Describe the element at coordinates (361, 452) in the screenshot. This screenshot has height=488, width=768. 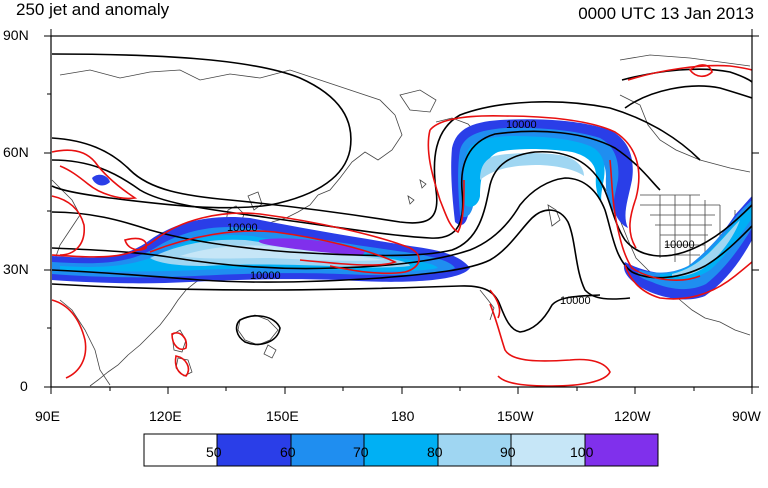
I see `colorbar-label-70: 70` at that location.